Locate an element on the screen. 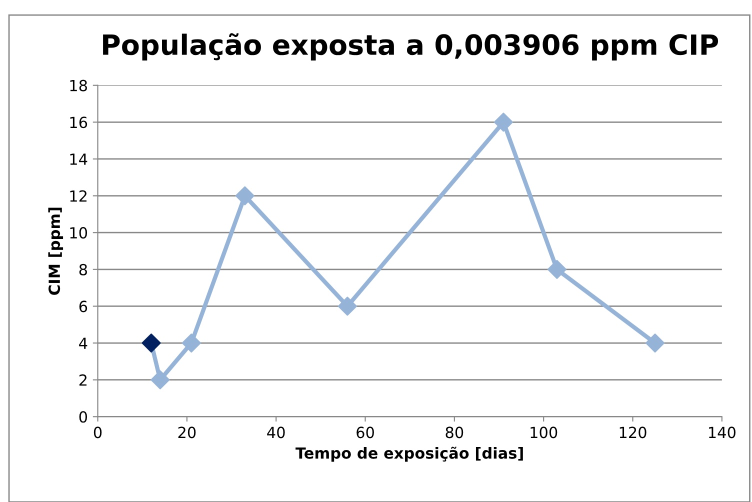 The height and width of the screenshot is (502, 752). y-tick-label: 14 is located at coordinates (79, 159).